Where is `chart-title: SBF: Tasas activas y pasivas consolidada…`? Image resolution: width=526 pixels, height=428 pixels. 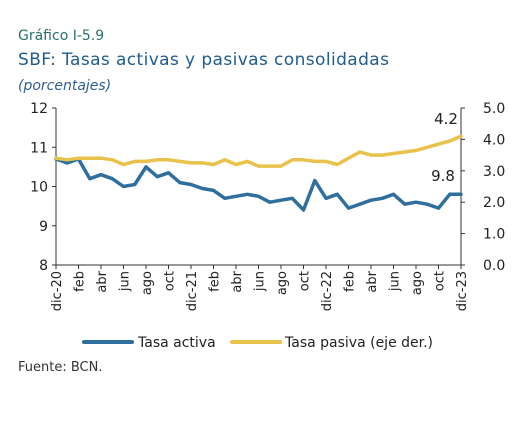 chart-title: SBF: Tasas activas y pasivas consolidada… is located at coordinates (204, 60).